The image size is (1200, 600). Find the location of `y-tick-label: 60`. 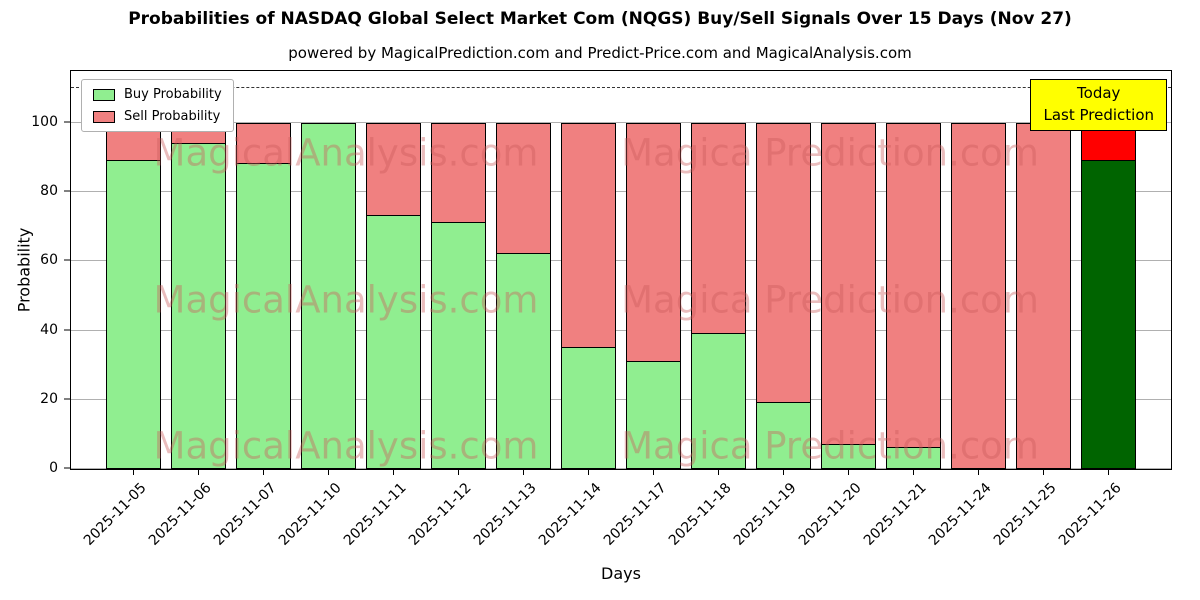

y-tick-label: 60 is located at coordinates (49, 260).